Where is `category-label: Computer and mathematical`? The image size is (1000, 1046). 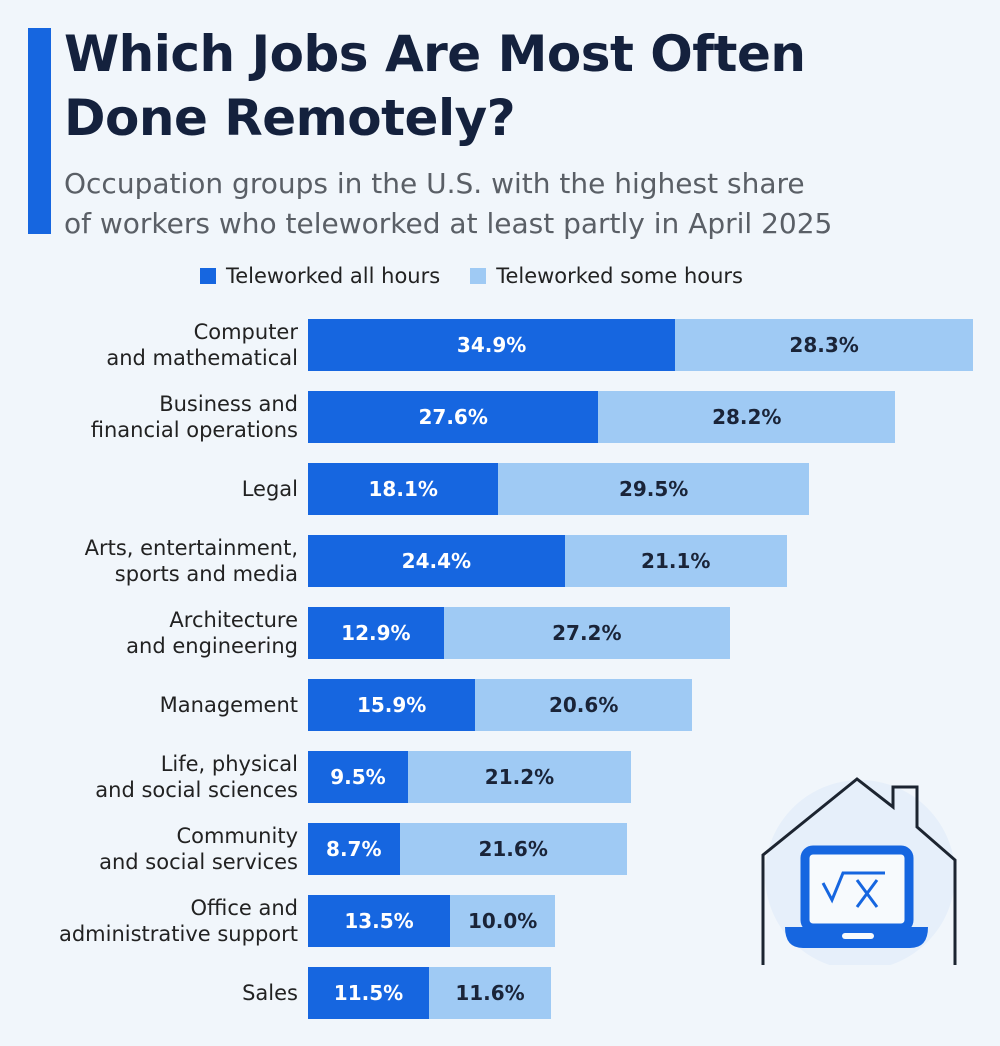
category-label: Computer and mathematical is located at coordinates (202, 345).